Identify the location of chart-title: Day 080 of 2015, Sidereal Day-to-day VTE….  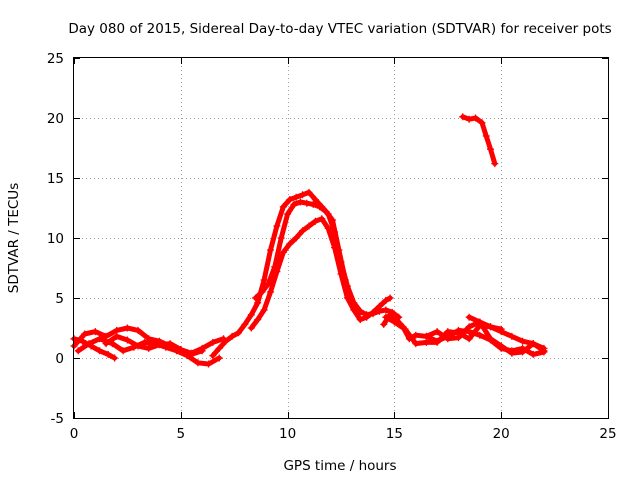
(339, 29).